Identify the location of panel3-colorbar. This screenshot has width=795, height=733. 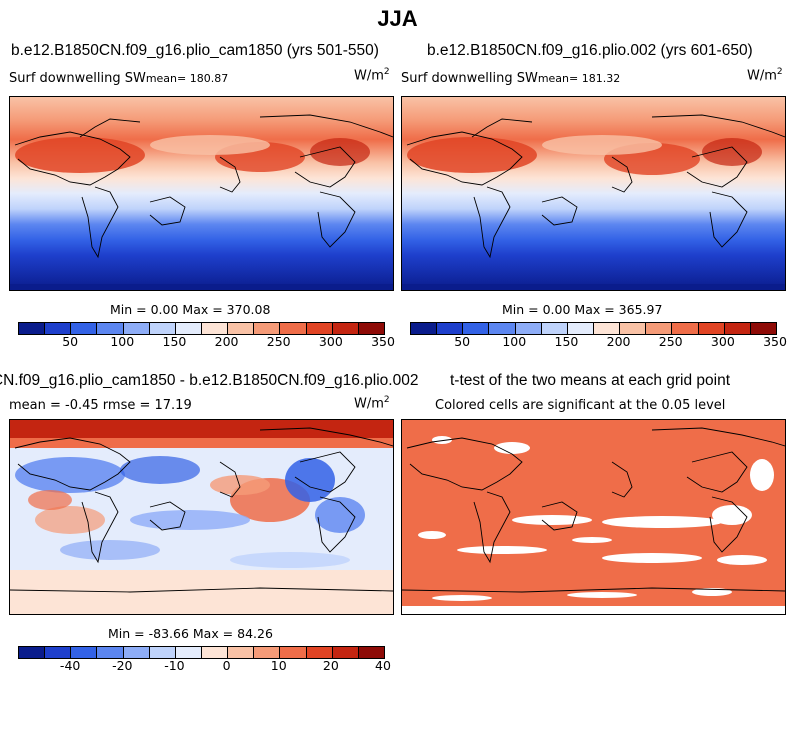
(201, 652).